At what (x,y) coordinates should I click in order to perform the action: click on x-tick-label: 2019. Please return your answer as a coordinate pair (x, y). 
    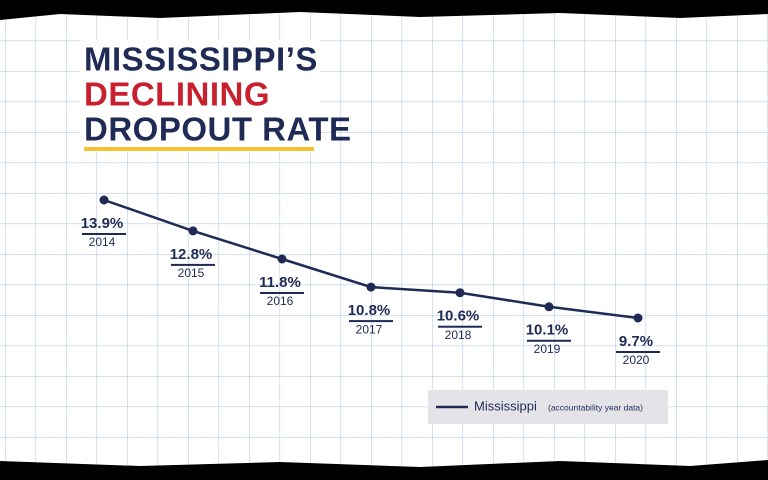
    Looking at the image, I should click on (547, 349).